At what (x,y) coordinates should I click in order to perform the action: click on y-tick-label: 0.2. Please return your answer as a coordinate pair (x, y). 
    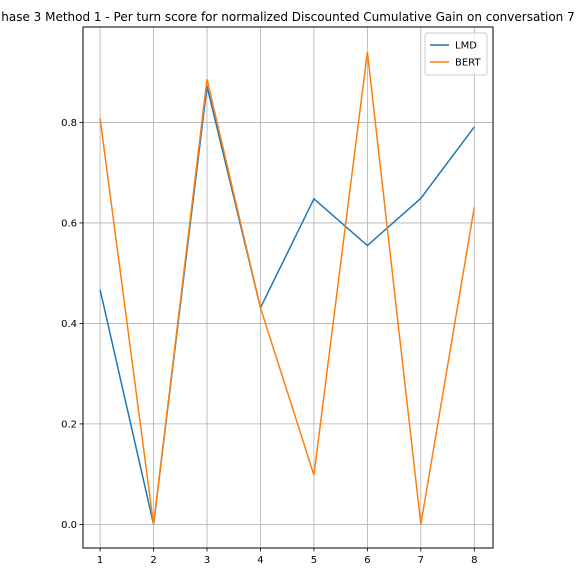
    Looking at the image, I should click on (69, 424).